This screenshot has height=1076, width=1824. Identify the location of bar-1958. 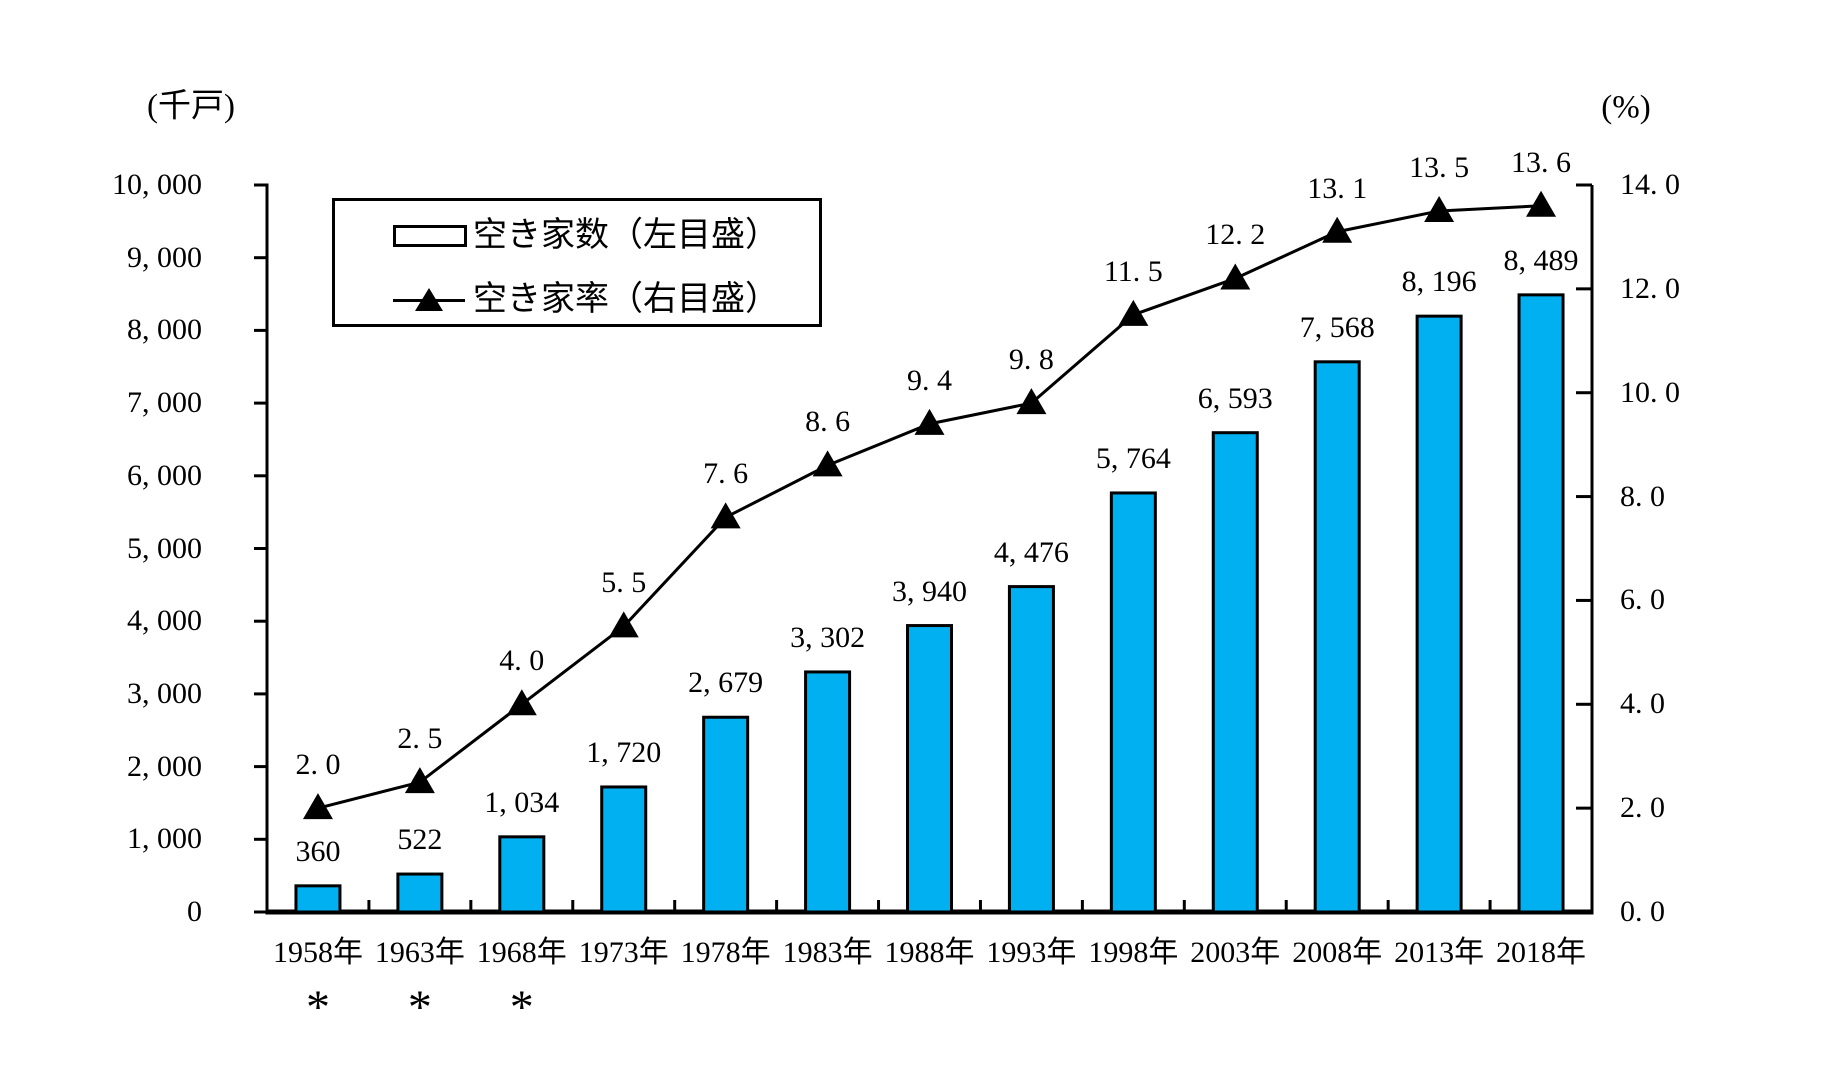
(318, 899).